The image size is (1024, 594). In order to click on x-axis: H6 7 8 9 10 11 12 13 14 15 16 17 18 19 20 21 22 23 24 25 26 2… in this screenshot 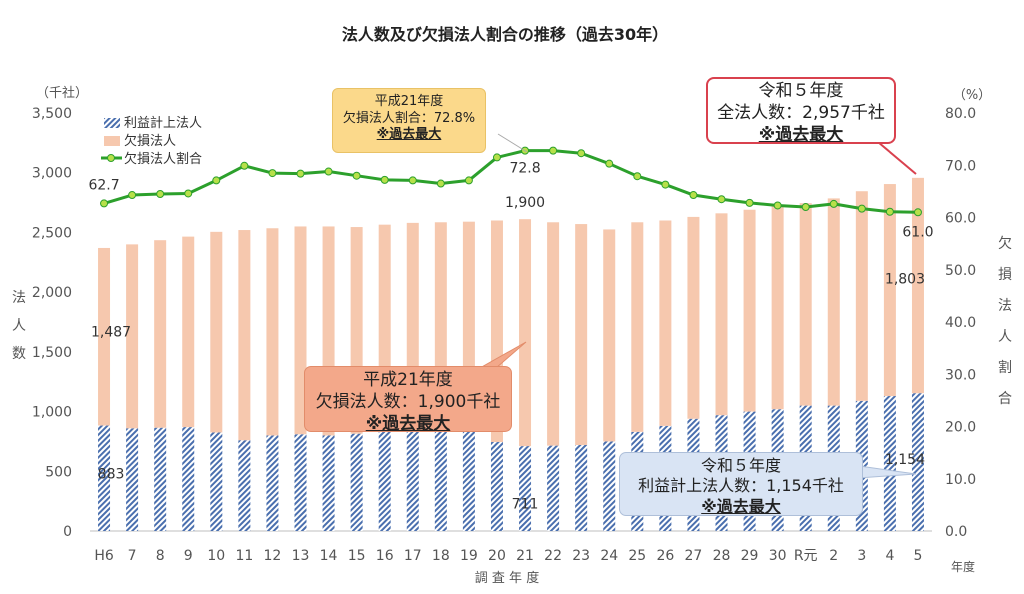, I will do `click(508, 556)`.